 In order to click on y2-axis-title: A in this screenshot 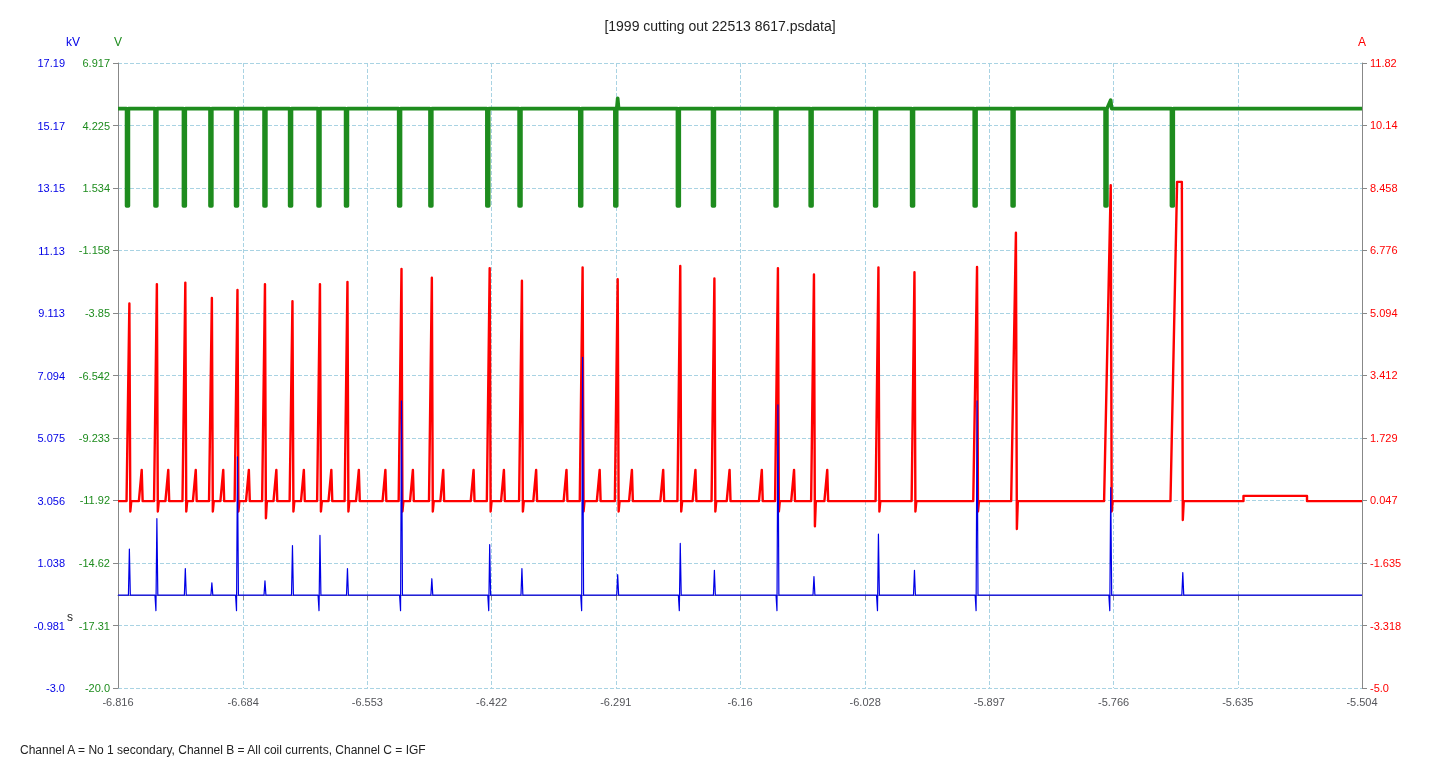, I will do `click(1362, 42)`.